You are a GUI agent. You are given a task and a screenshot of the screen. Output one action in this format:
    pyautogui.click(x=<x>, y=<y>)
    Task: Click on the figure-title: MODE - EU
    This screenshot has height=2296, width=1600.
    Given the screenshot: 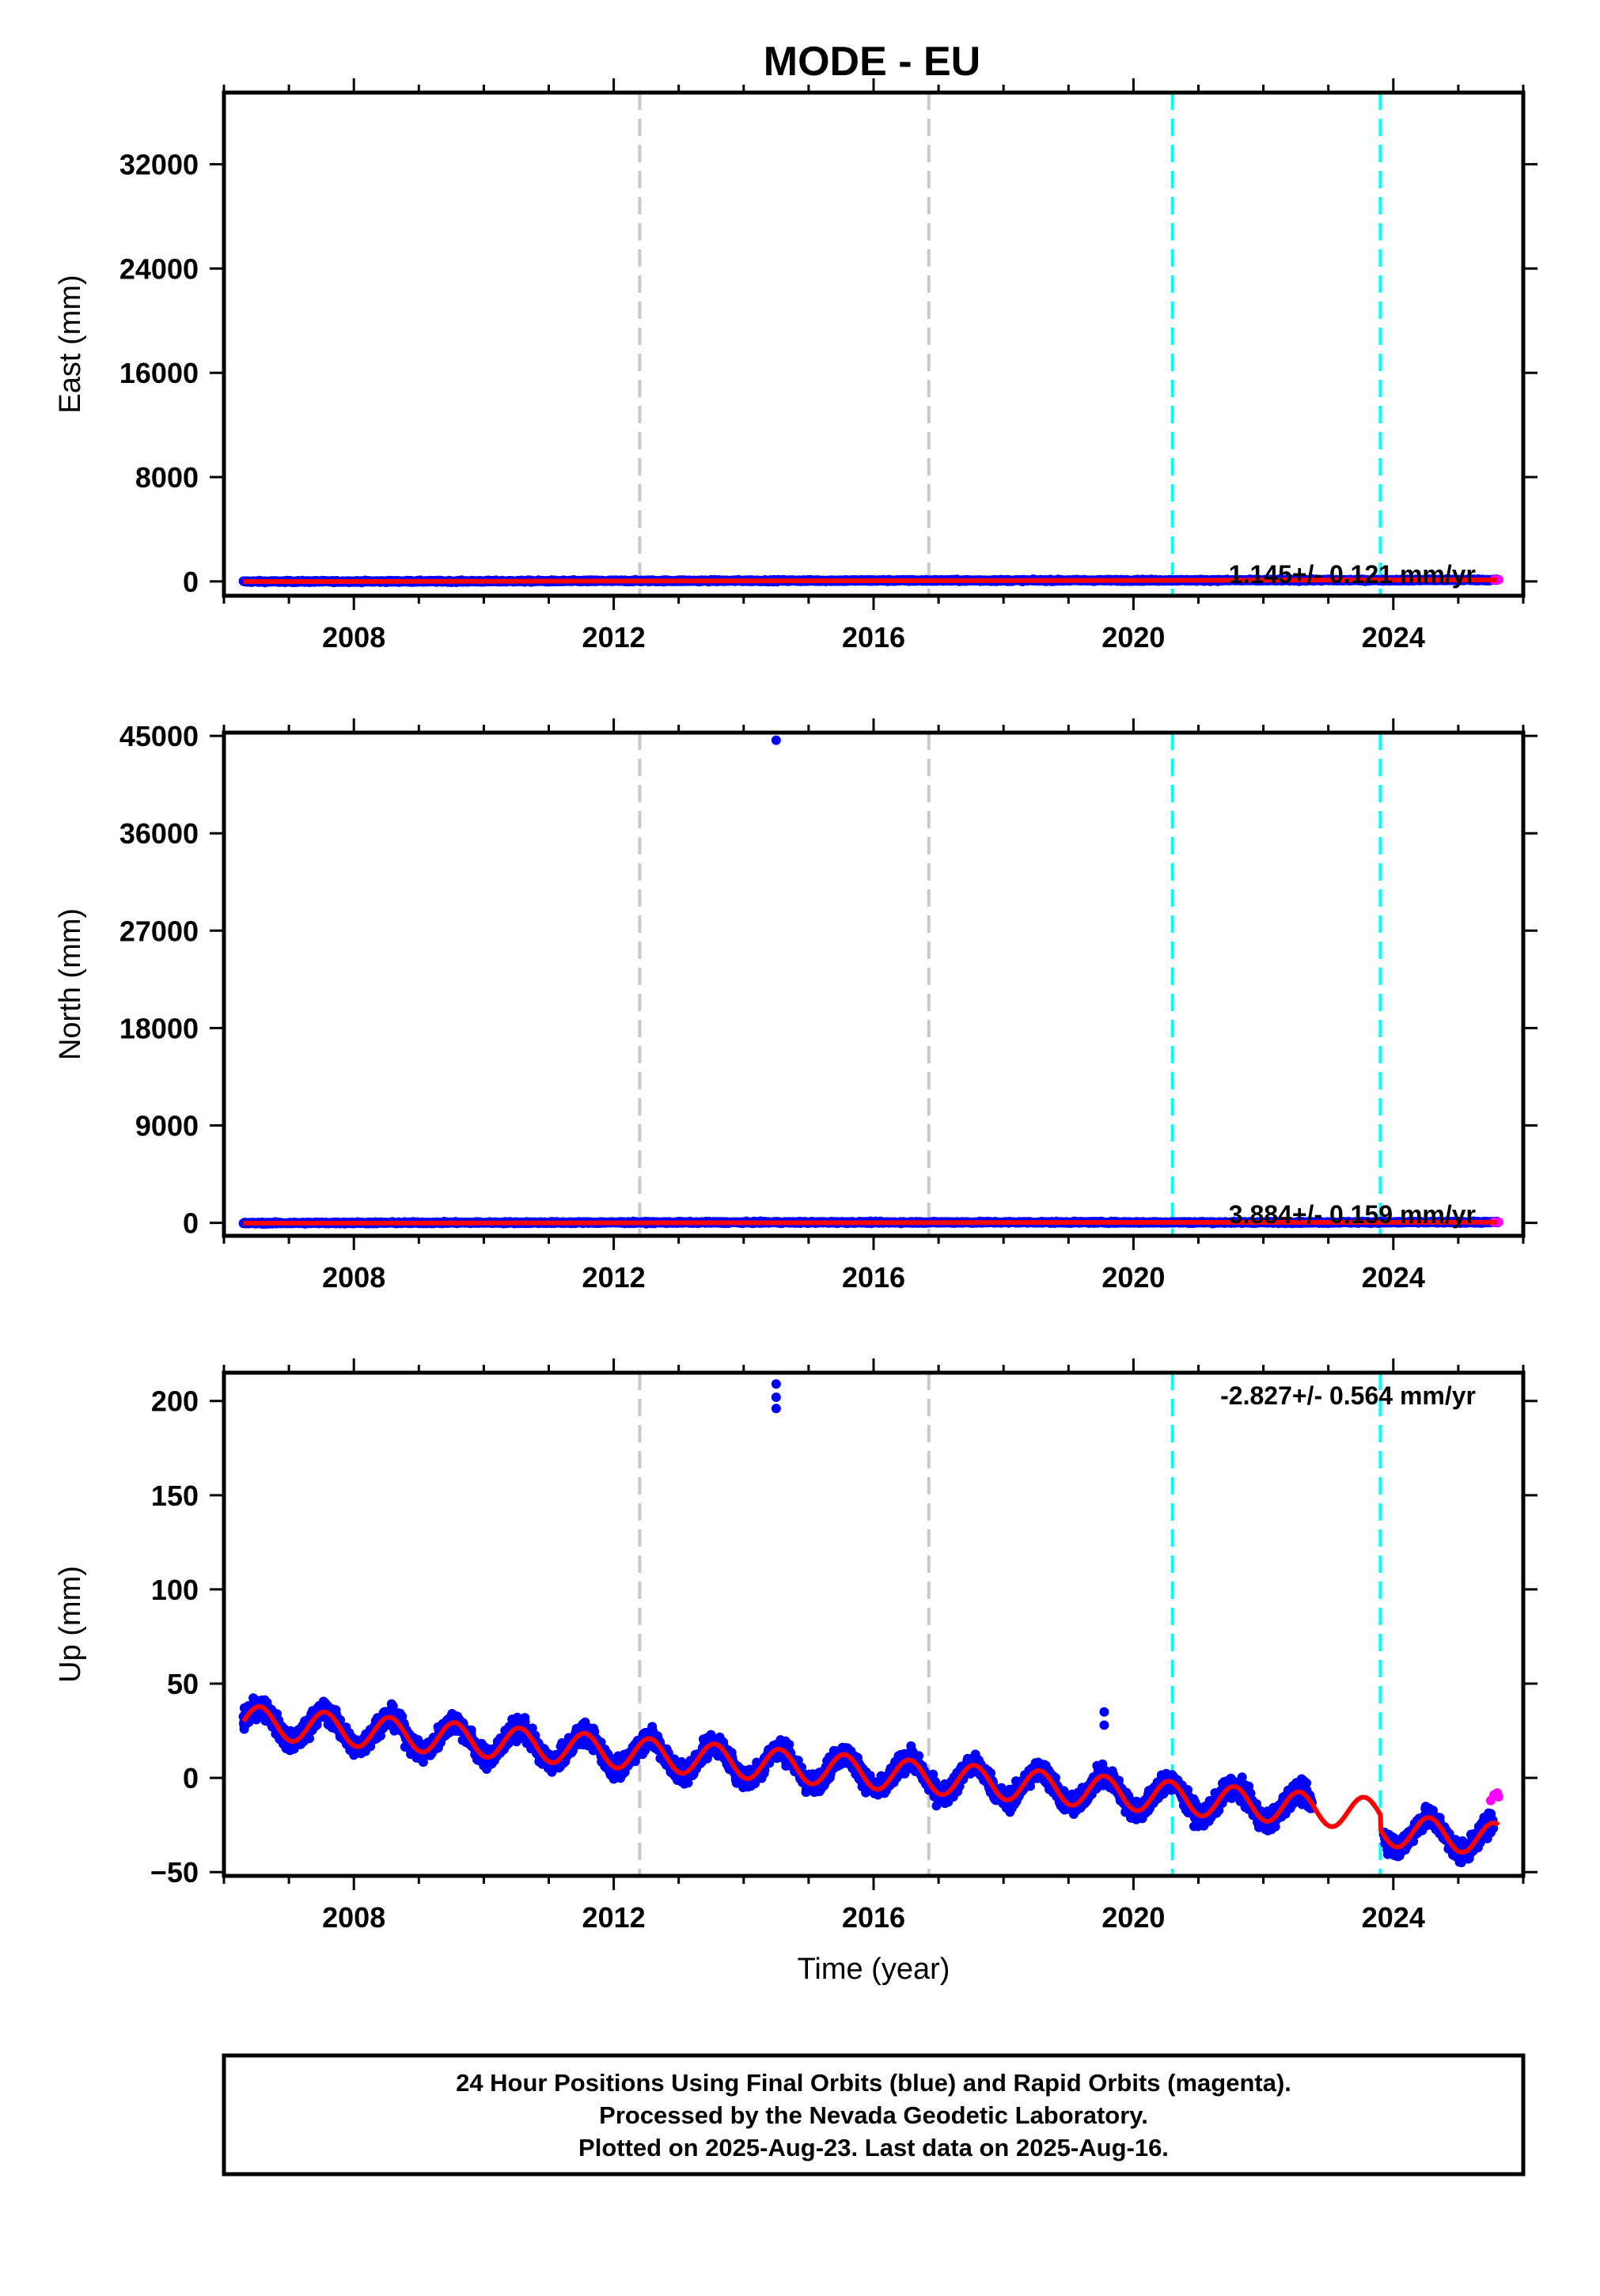 What is the action you would take?
    pyautogui.click(x=872, y=62)
    